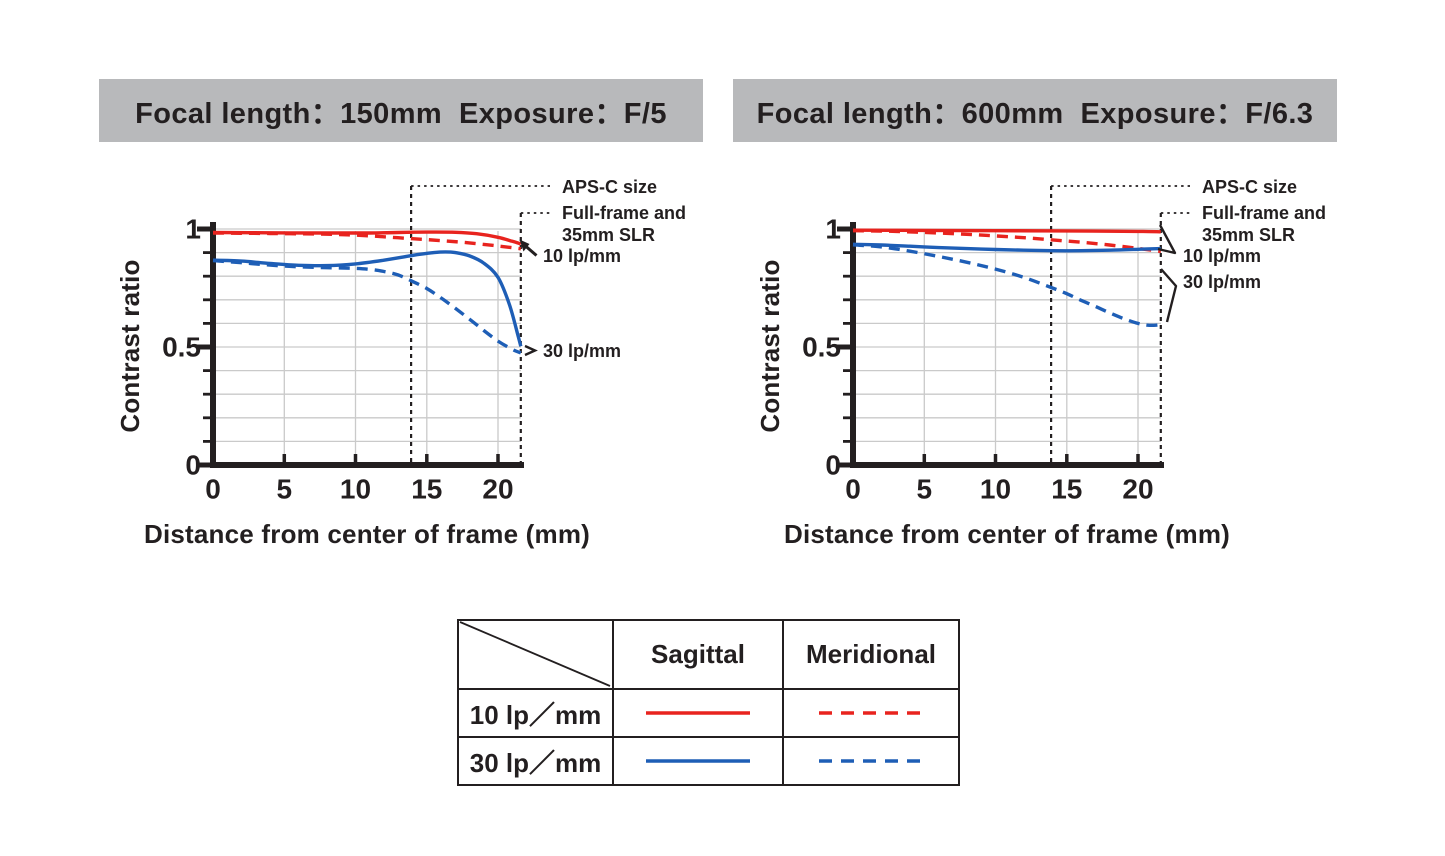 The image size is (1445, 856). I want to click on legend-corner-cell, so click(535, 654).